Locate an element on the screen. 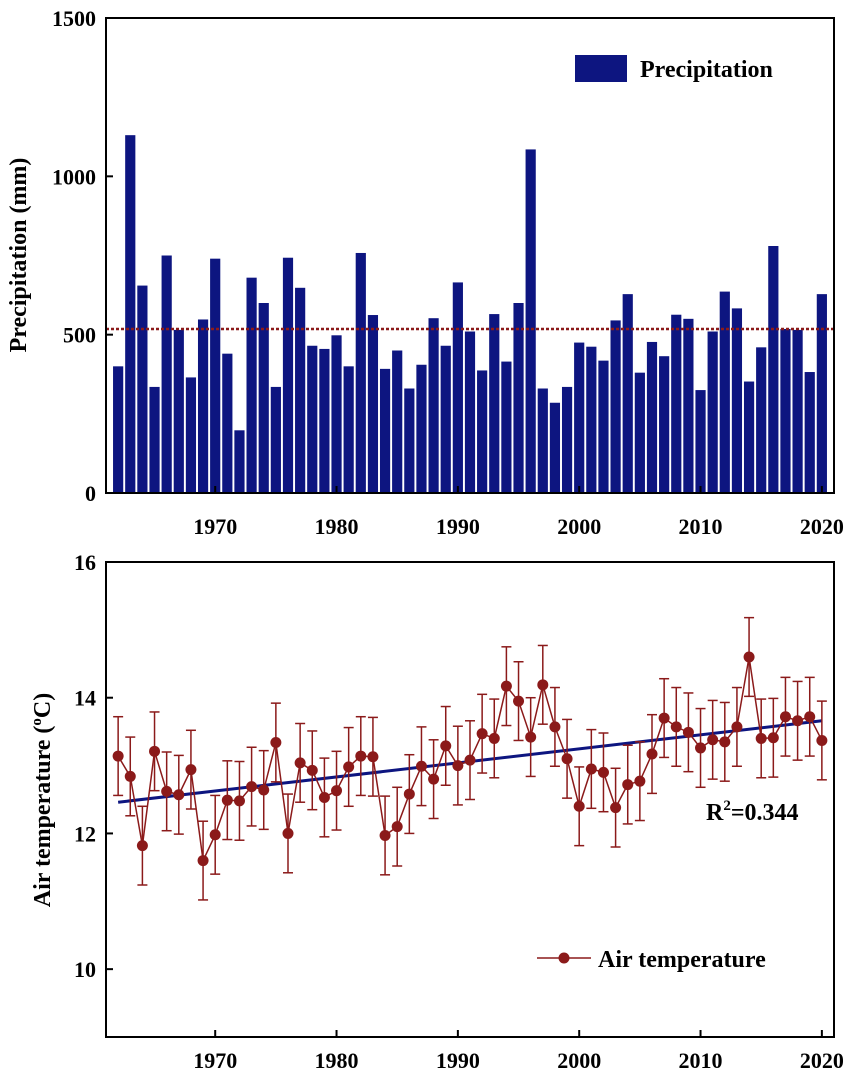 This screenshot has width=854, height=1079. r-squared-annotation: R2=0.344 is located at coordinates (752, 812).